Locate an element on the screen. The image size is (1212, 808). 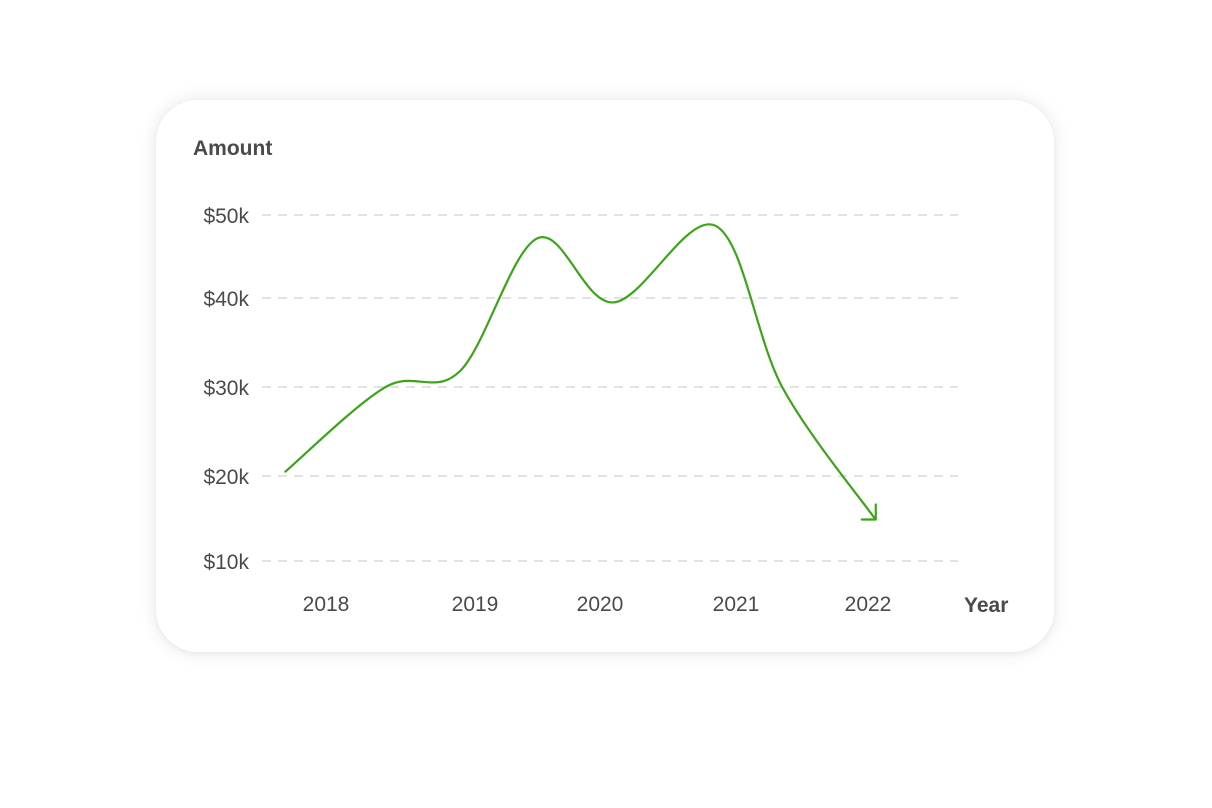
y-tick-label: $40k is located at coordinates (226, 299).